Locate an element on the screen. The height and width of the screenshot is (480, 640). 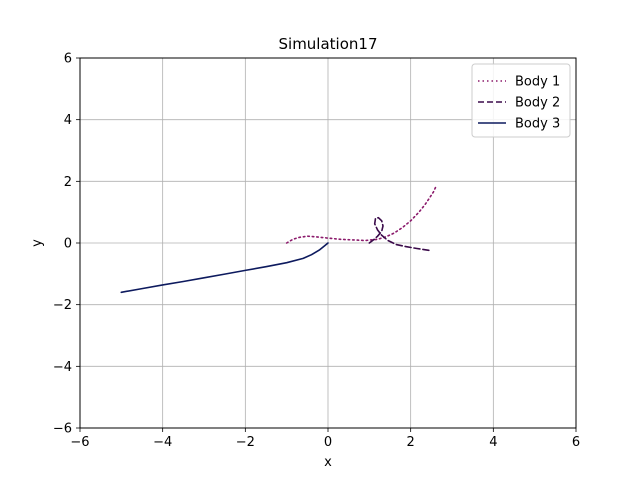
y-tick-label: −6 is located at coordinates (62, 429).